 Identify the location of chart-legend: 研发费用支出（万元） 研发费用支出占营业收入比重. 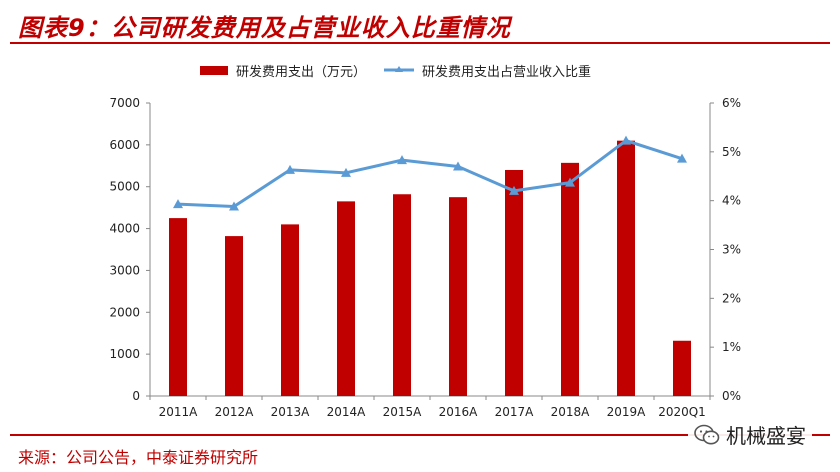
(395, 70).